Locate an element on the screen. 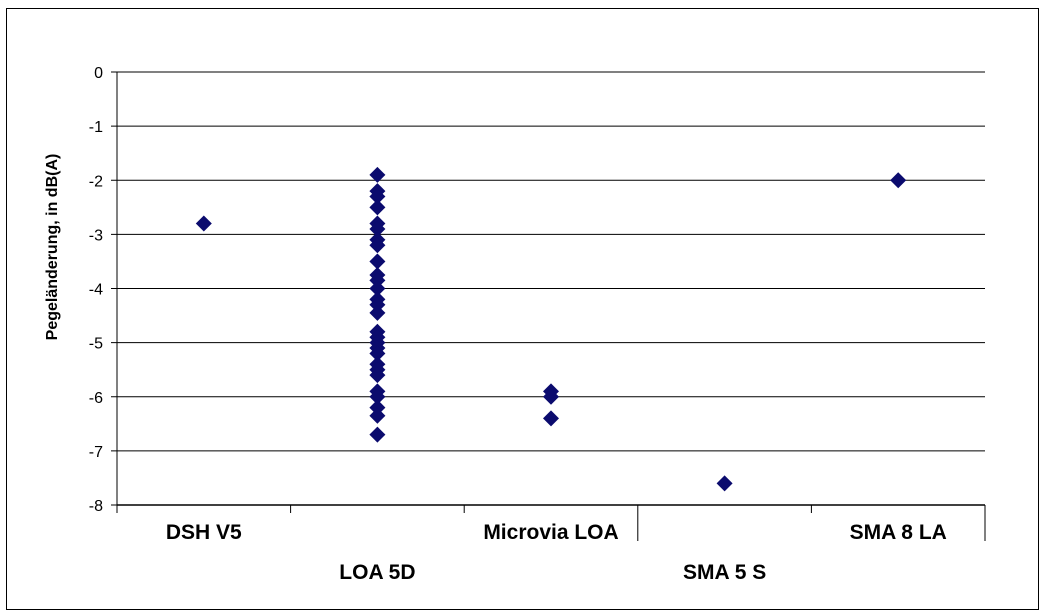 The image size is (1047, 614). y-tick-label: -4 is located at coordinates (96, 290).